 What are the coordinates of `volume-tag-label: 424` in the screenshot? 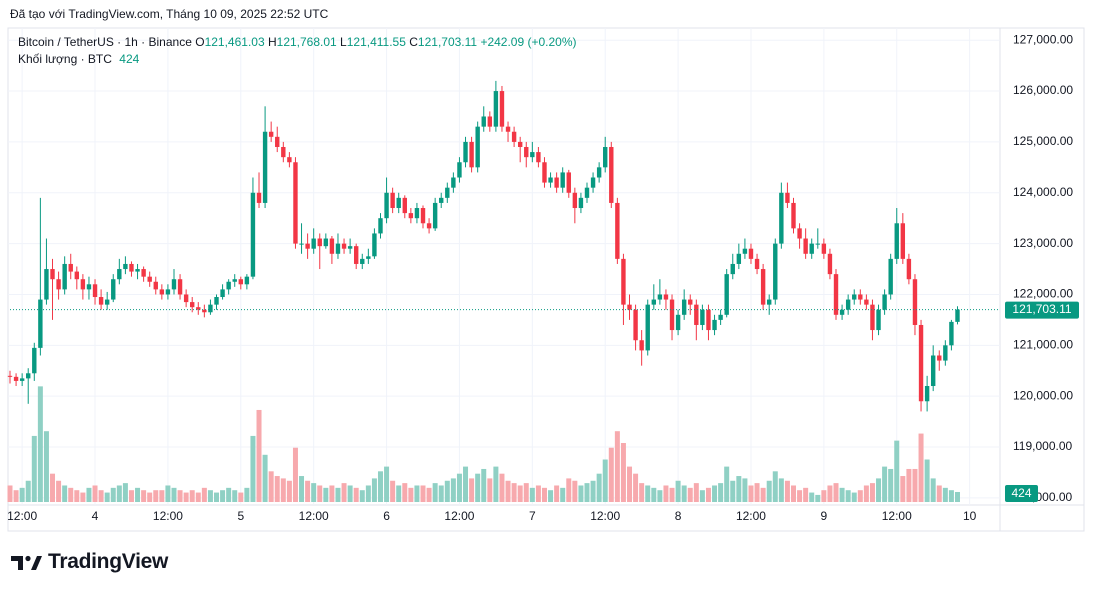 It's located at (1021, 493).